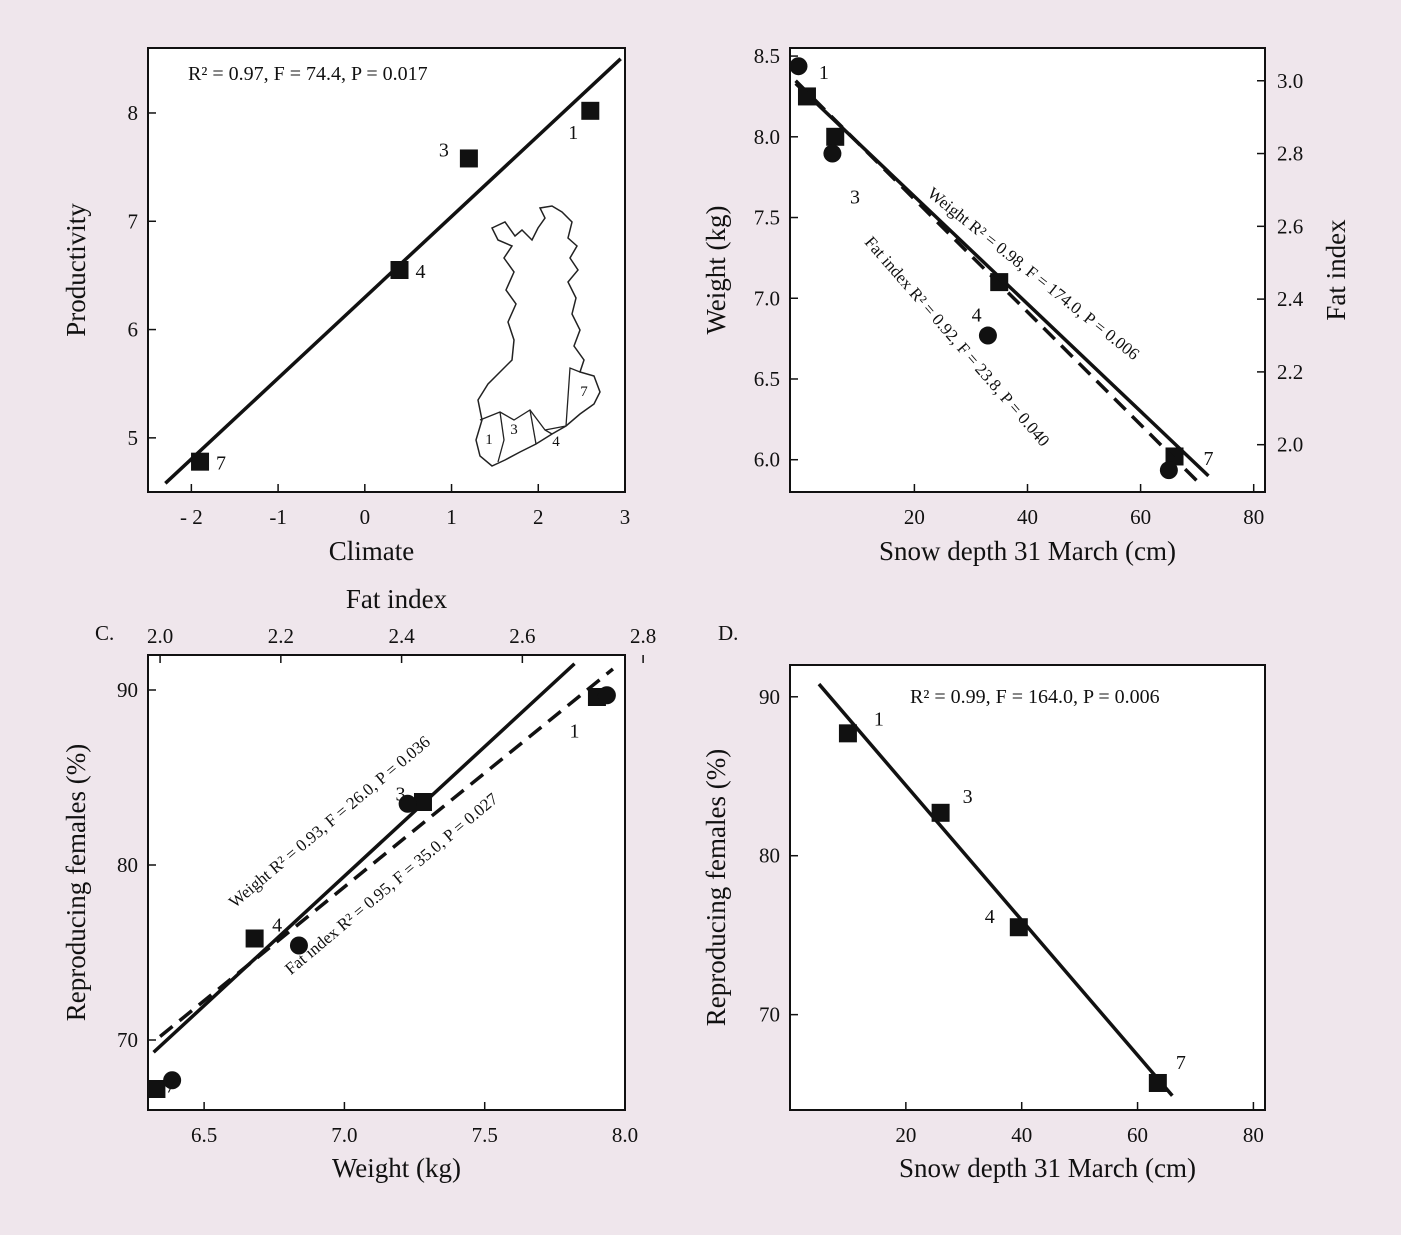  What do you see at coordinates (625, 517) in the screenshot?
I see `x-tick-label: 3` at bounding box center [625, 517].